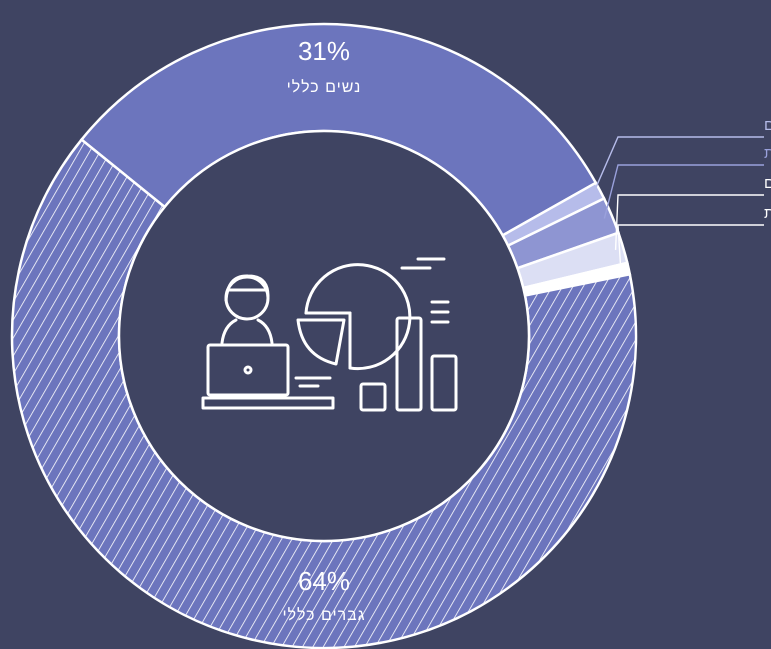  Describe the element at coordinates (329, 334) in the screenshot. I see `person-at-laptop-with-charts-icon` at that location.